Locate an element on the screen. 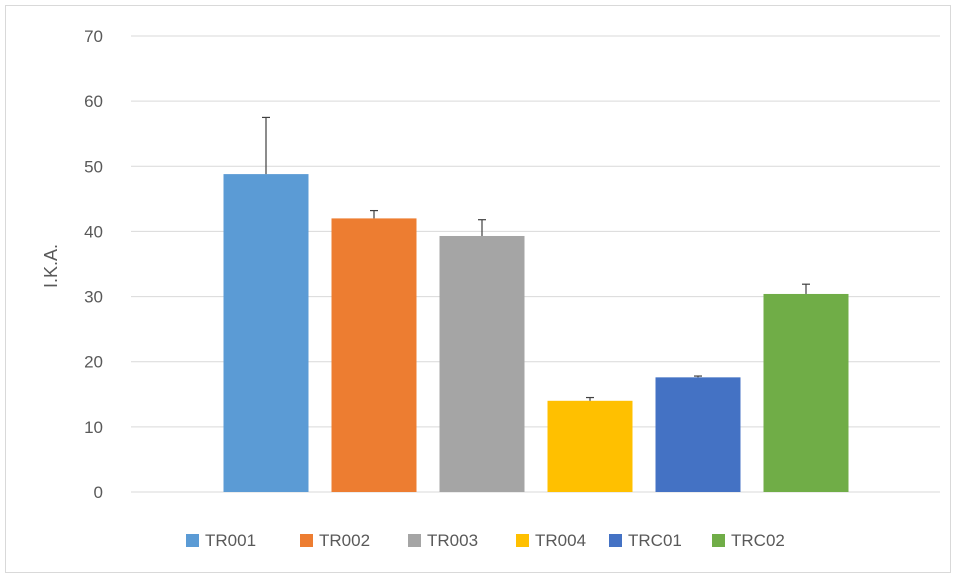  legend-swatch-trc02 is located at coordinates (718, 540).